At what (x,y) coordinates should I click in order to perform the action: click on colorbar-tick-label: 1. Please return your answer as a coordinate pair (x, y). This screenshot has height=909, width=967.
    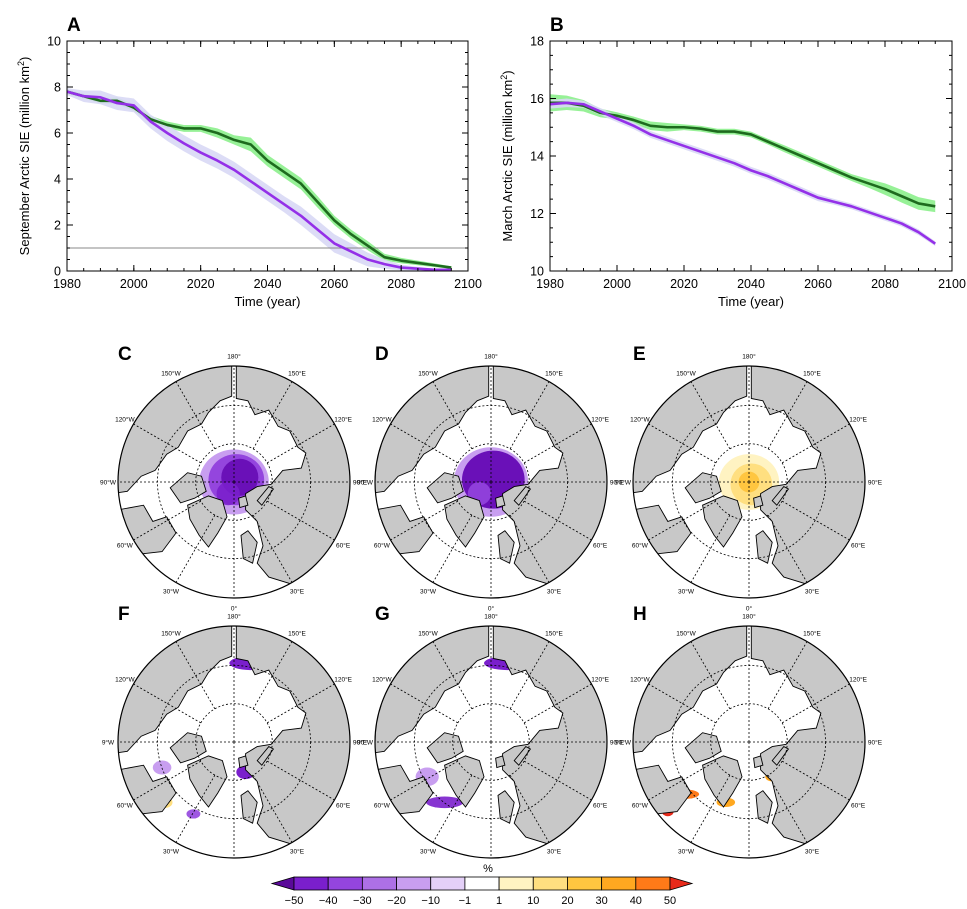
    Looking at the image, I should click on (499, 901).